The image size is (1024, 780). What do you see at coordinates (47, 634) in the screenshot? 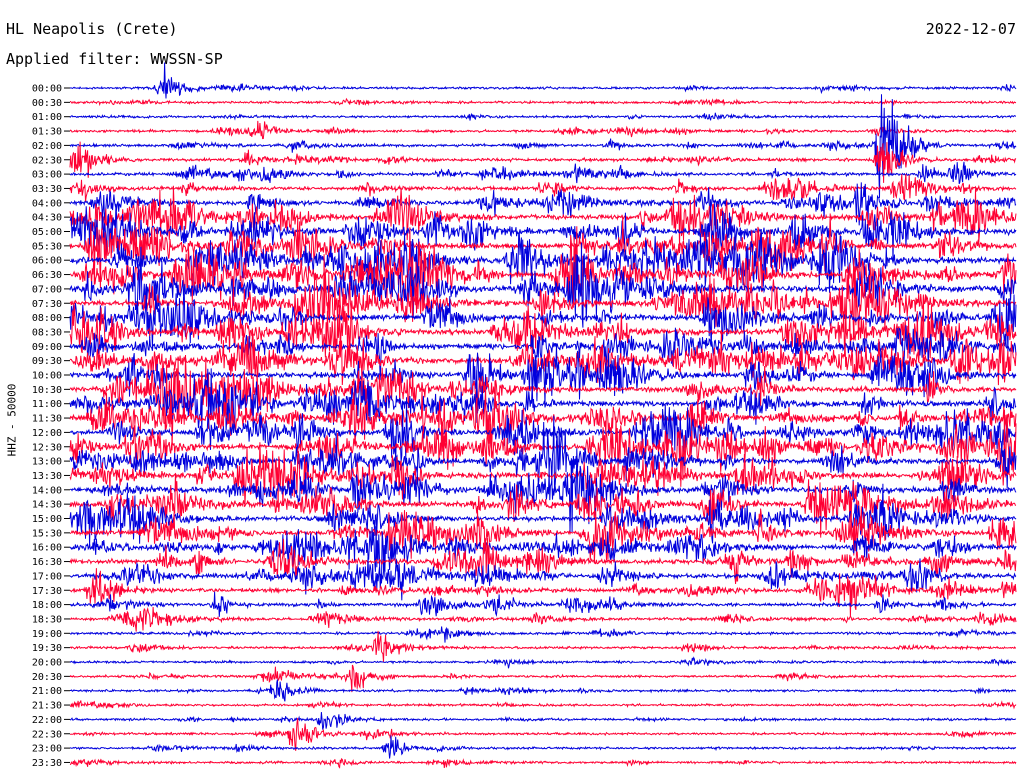
I see `row-time-label: 19:00` at bounding box center [47, 634].